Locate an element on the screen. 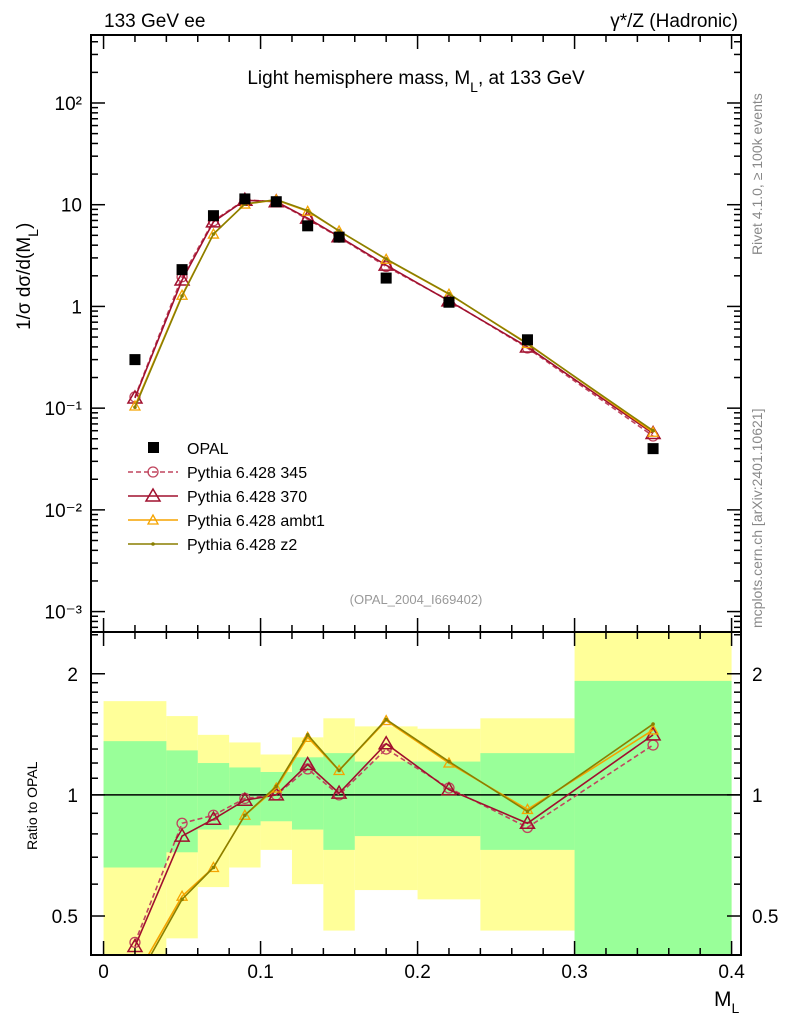 The image size is (786, 1029). legend-opal-marker is located at coordinates (153, 447).